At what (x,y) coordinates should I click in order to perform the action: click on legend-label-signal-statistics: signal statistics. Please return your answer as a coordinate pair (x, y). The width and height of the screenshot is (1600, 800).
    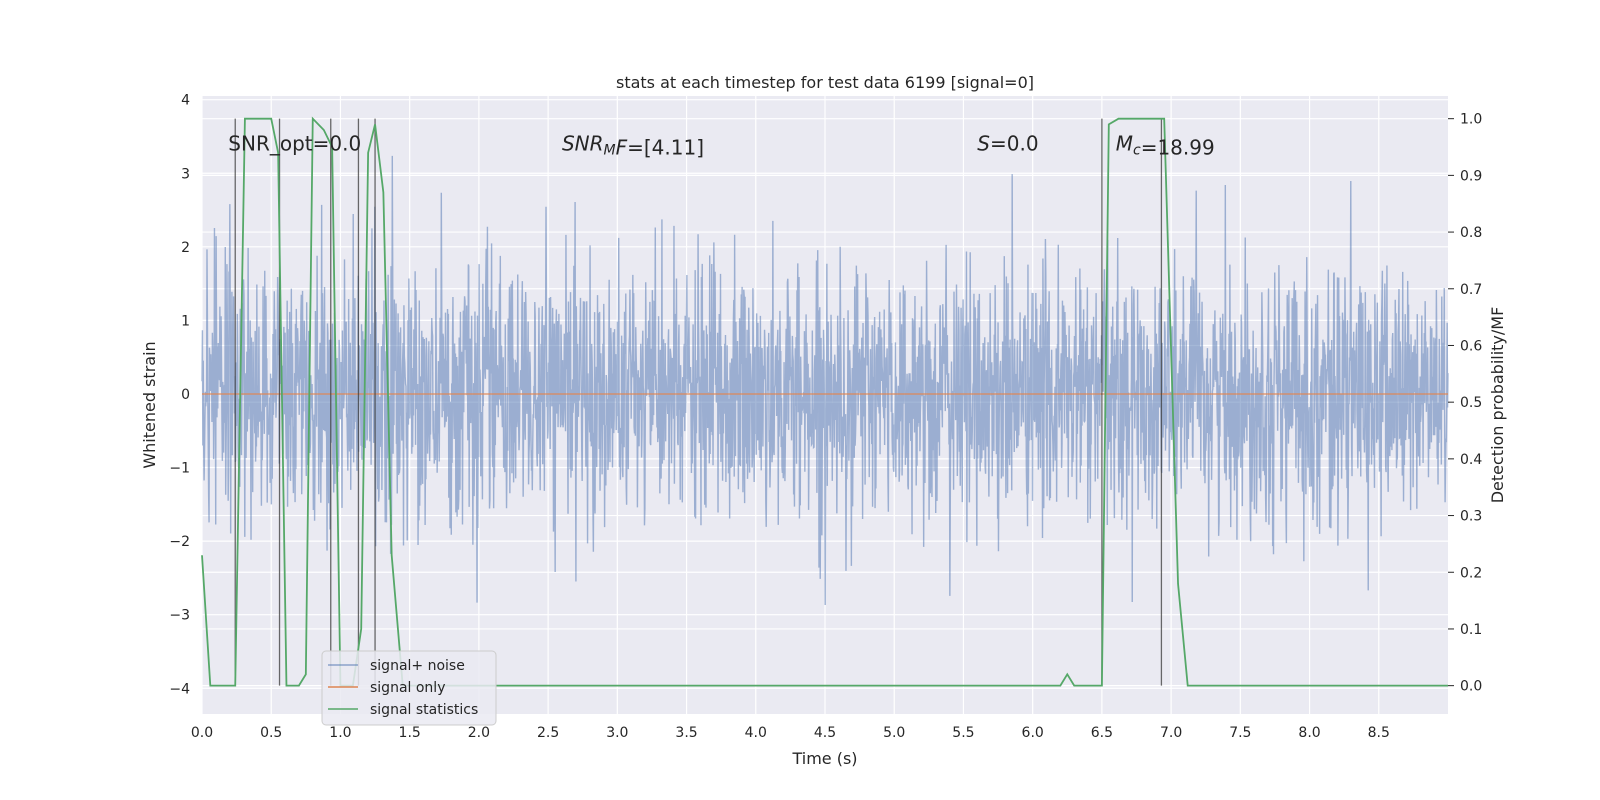
    Looking at the image, I should click on (424, 710).